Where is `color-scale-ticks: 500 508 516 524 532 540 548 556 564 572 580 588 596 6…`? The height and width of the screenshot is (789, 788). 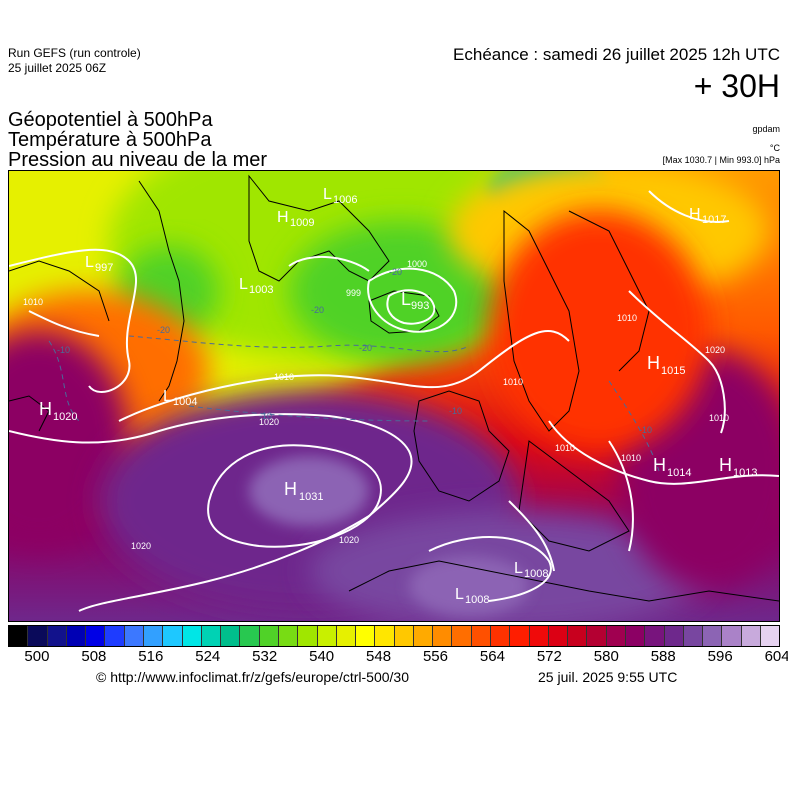
color-scale-ticks: 500 508 516 524 532 540 548 556 564 572 580 588 596 6… is located at coordinates (398, 657).